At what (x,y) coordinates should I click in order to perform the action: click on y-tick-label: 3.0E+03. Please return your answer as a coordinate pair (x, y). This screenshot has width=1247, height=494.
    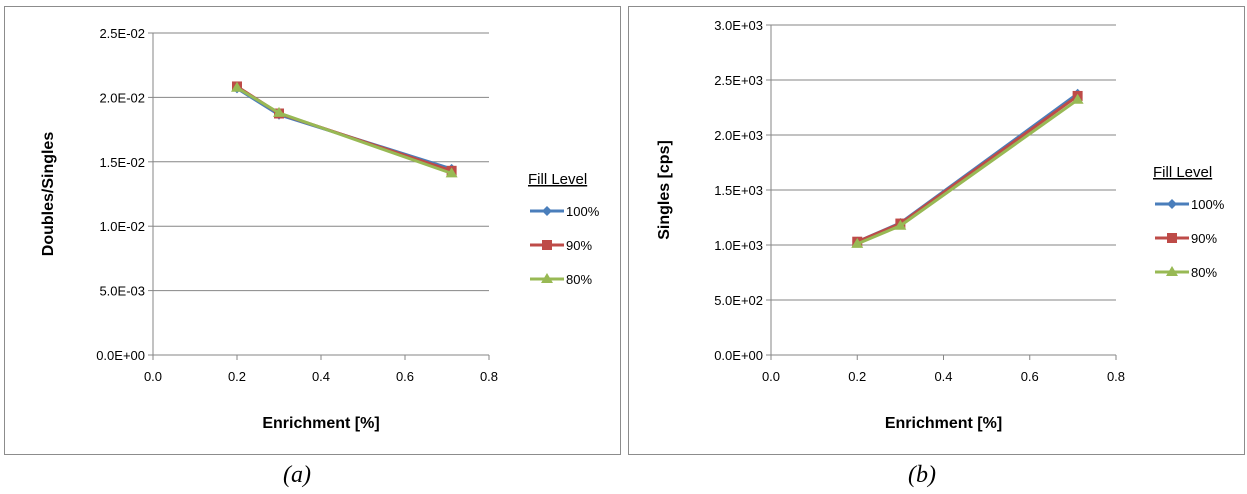
    Looking at the image, I should click on (738, 25).